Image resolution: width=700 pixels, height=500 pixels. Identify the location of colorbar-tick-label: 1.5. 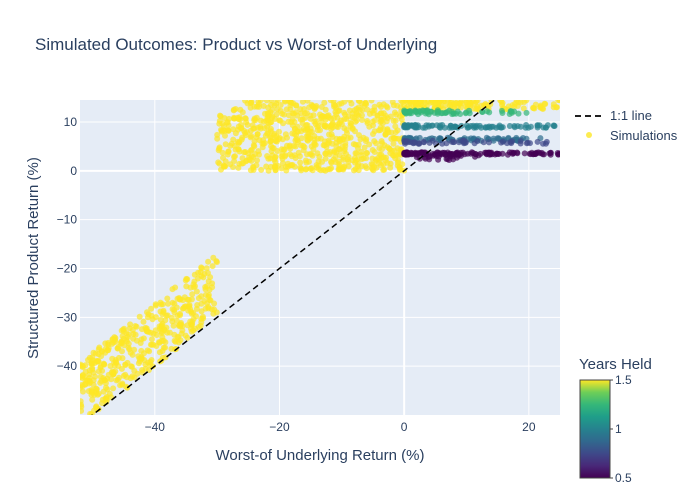
(623, 380).